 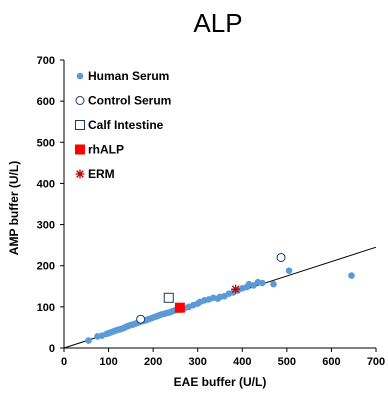 What do you see at coordinates (220, 382) in the screenshot?
I see `x-axis-label: EAE buffer (U/L)` at bounding box center [220, 382].